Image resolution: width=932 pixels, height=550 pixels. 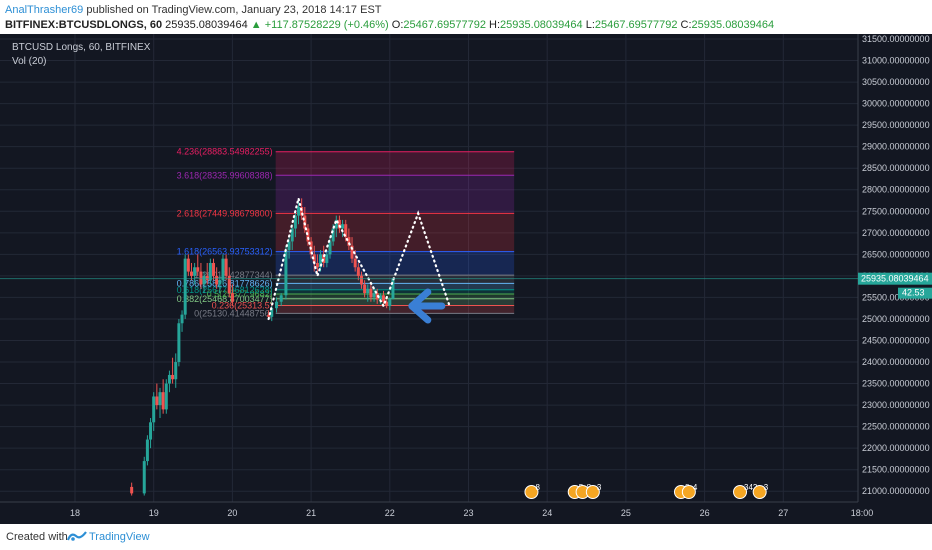 What do you see at coordinates (636, 25) in the screenshot?
I see `low-value: 25467.69577792` at bounding box center [636, 25].